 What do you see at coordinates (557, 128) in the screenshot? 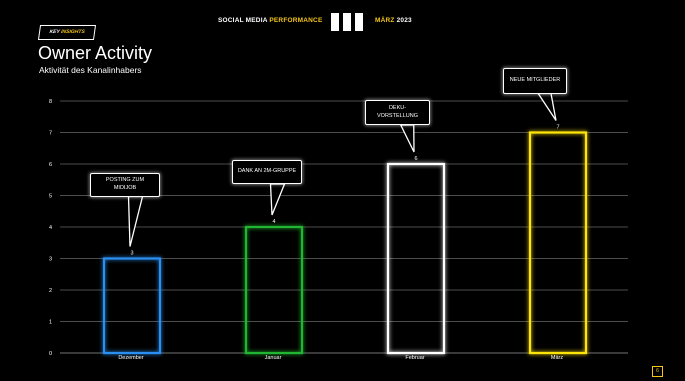
I see `data-label: 7` at bounding box center [557, 128].